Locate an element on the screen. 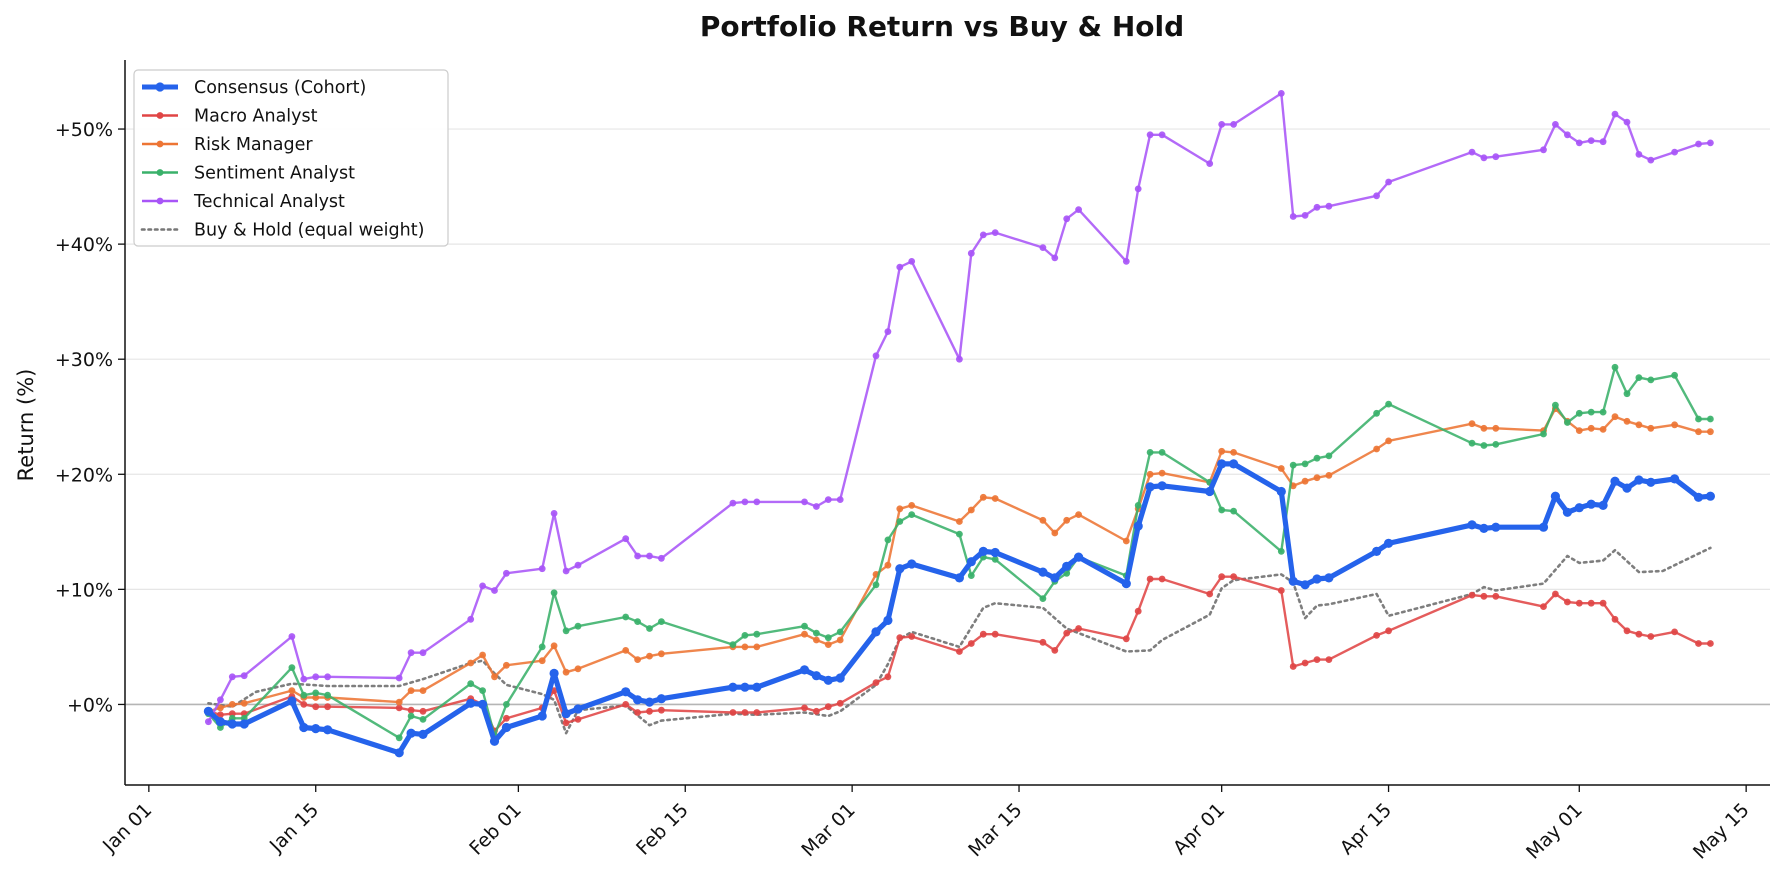  x-tick-label: Mar 01 is located at coordinates (828, 830).